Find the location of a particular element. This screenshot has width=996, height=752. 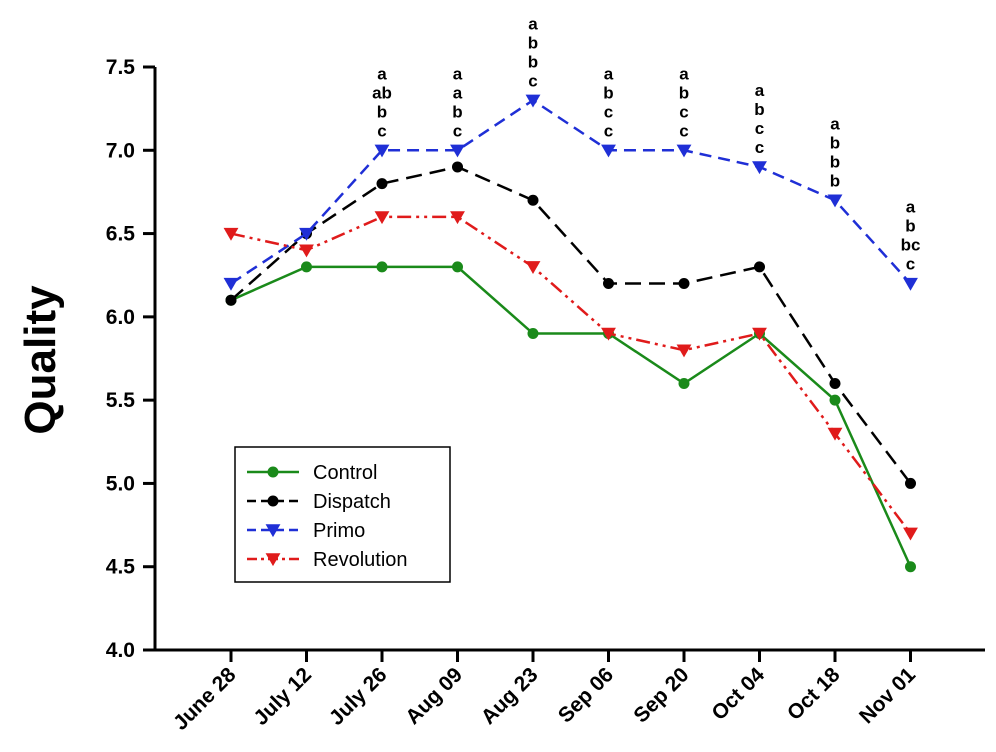

y-tick-label: 4.5 is located at coordinates (121, 567).